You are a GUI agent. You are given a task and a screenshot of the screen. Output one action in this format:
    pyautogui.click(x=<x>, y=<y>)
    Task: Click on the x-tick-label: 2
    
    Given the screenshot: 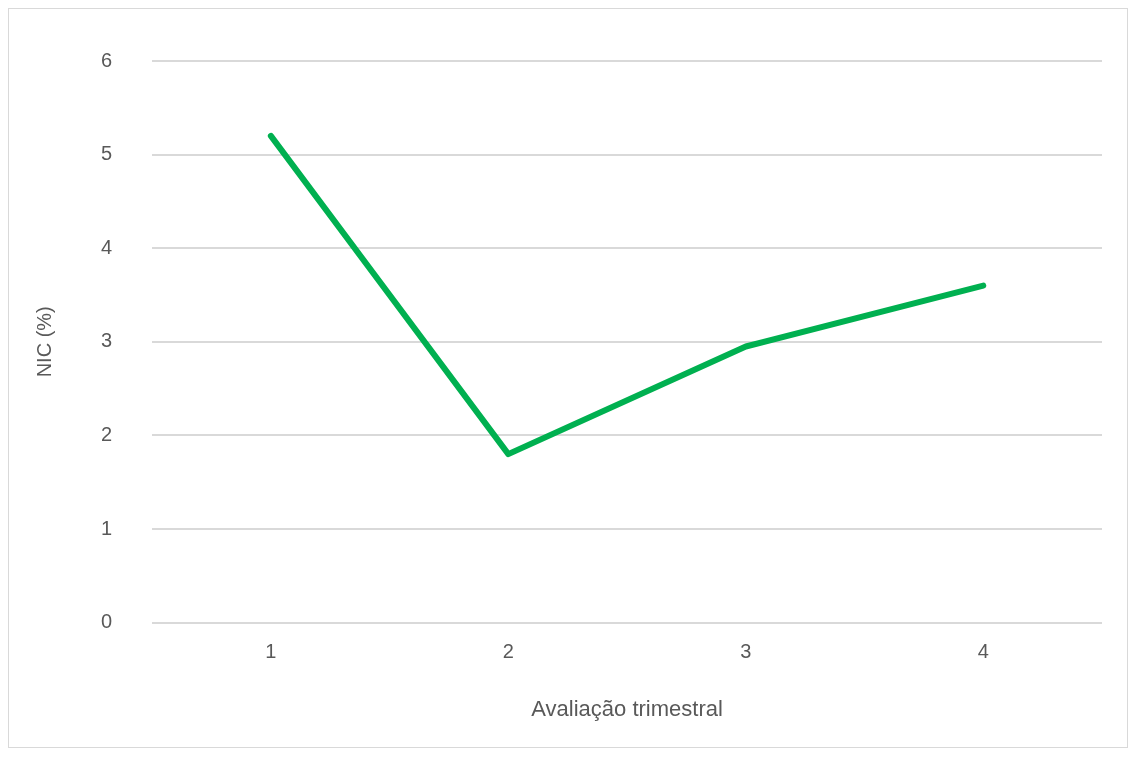 What is the action you would take?
    pyautogui.click(x=508, y=651)
    